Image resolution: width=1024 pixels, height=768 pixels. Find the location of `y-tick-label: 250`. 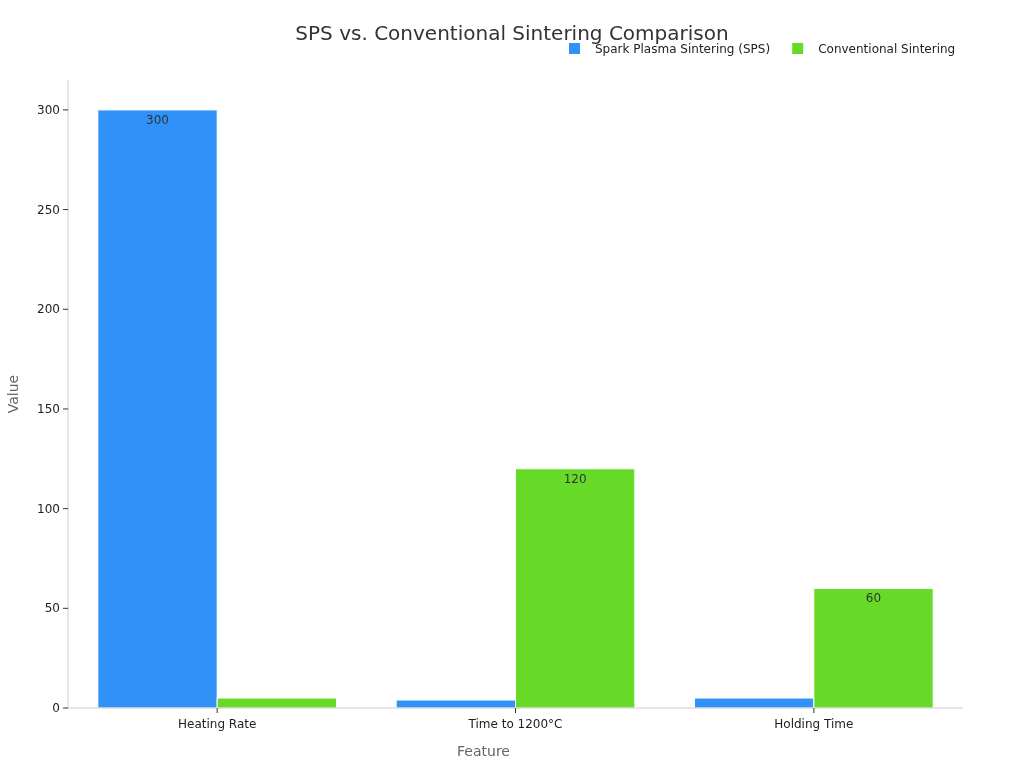

y-tick-label: 250 is located at coordinates (48, 209).